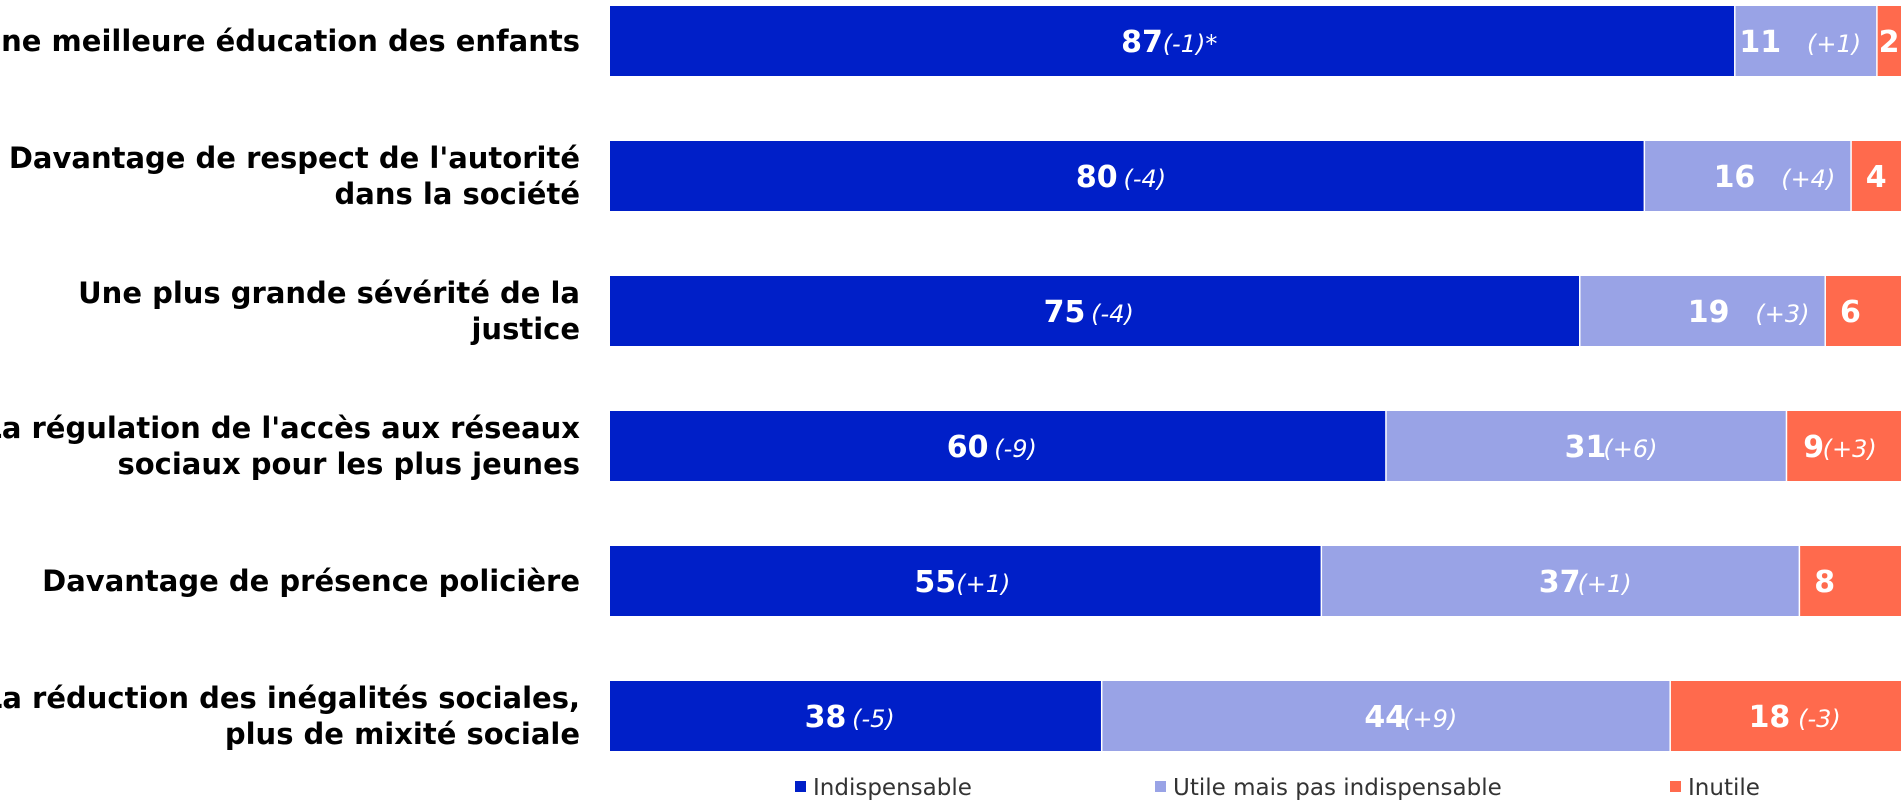  I want to click on value-label: 11, so click(1760, 42).